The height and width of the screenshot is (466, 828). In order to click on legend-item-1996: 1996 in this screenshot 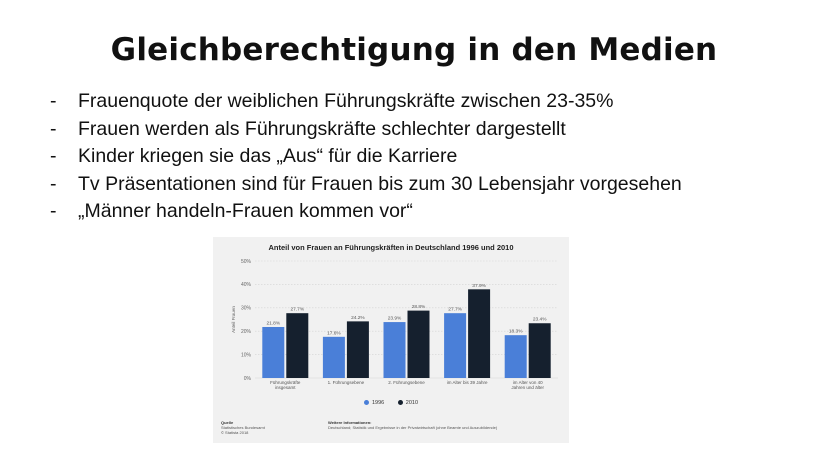, I will do `click(374, 403)`.